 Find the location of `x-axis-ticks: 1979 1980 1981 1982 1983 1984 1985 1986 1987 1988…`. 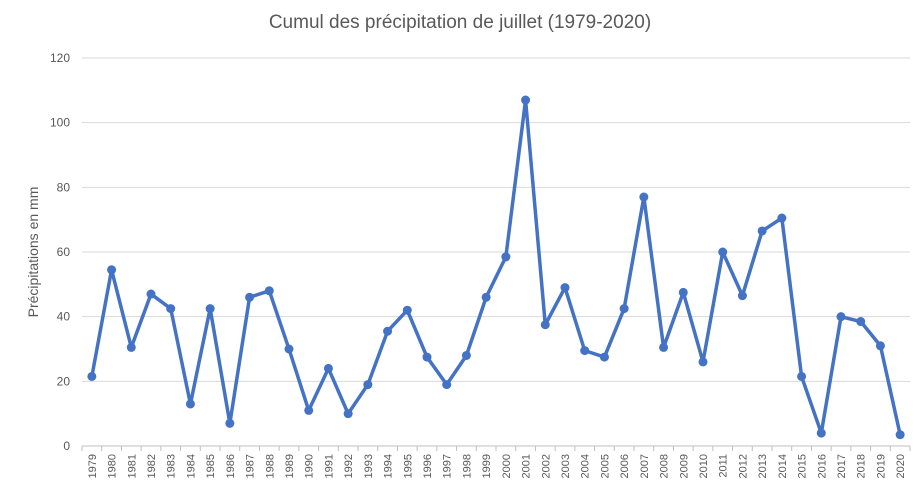

x-axis-ticks: 1979 1980 1981 1982 1983 1984 1985 1986 1987 1988… is located at coordinates (496, 462).